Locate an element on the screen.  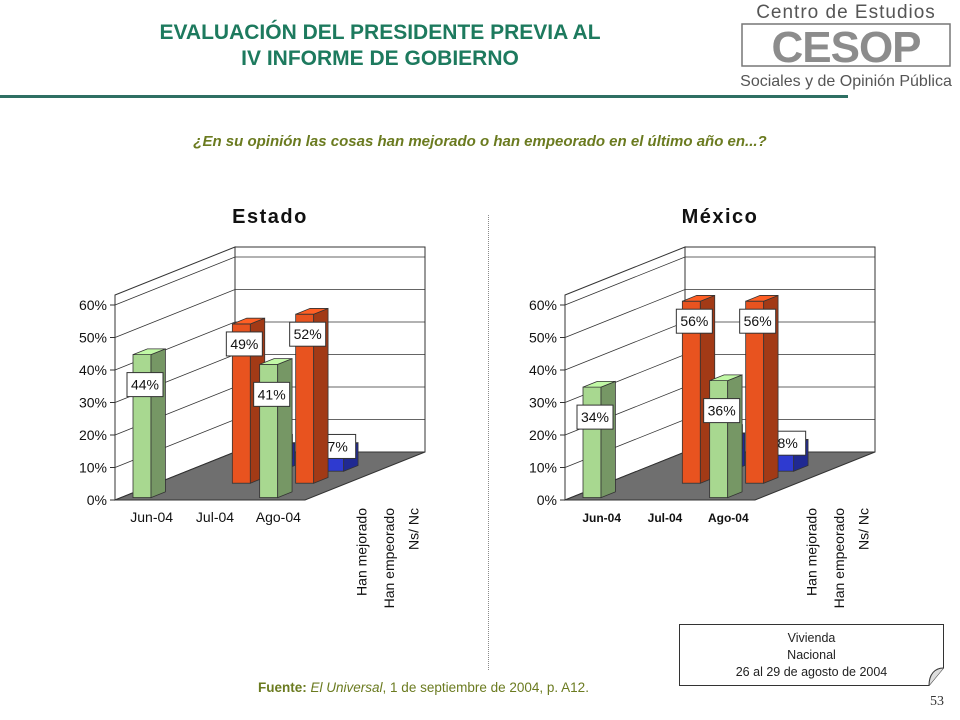
data-label: 49% is located at coordinates (244, 344).